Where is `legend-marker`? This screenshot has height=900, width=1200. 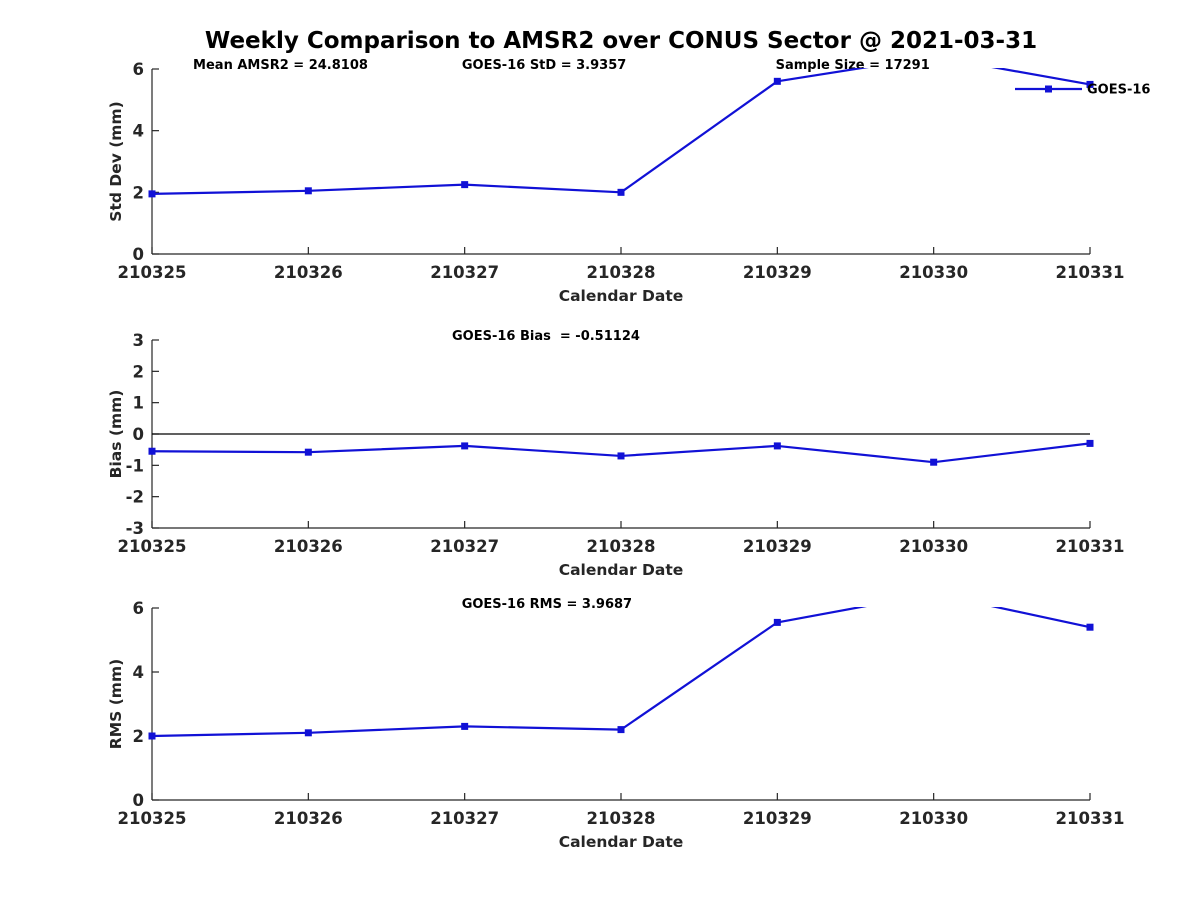 legend-marker is located at coordinates (1048, 89).